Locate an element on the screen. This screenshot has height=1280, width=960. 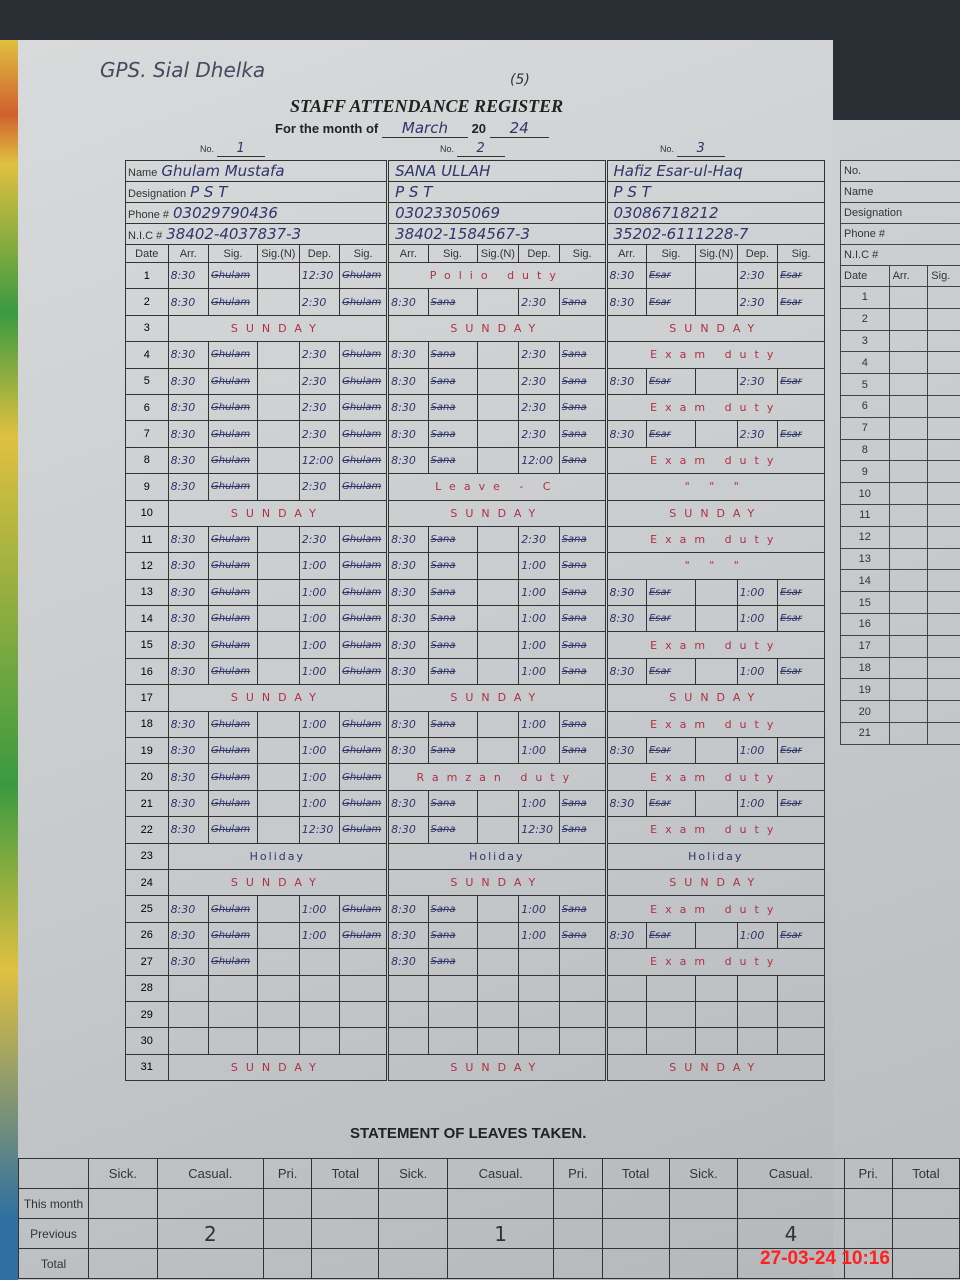
table-row: 28 is located at coordinates (475, 988).